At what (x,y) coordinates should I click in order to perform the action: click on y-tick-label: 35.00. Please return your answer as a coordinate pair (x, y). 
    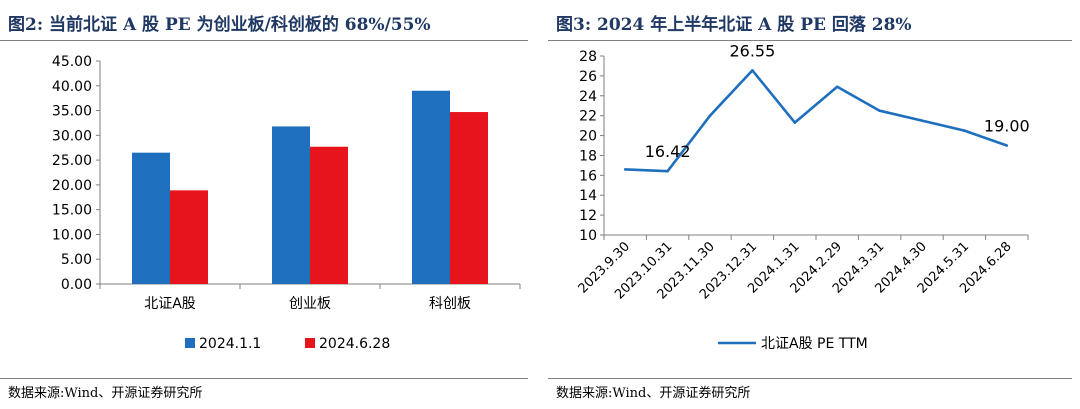
    Looking at the image, I should click on (72, 112).